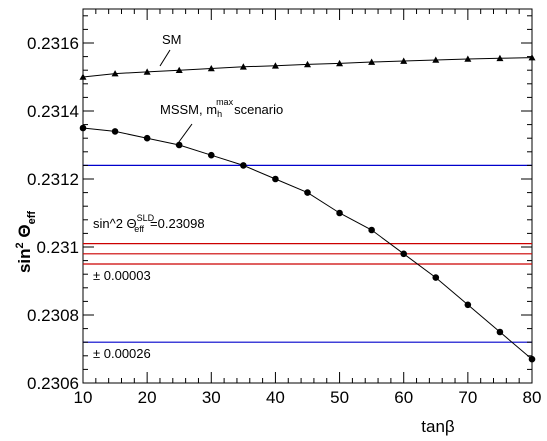 The height and width of the screenshot is (441, 547). Describe the element at coordinates (53, 179) in the screenshot. I see `y-tick-label-3: 0.2312` at that location.